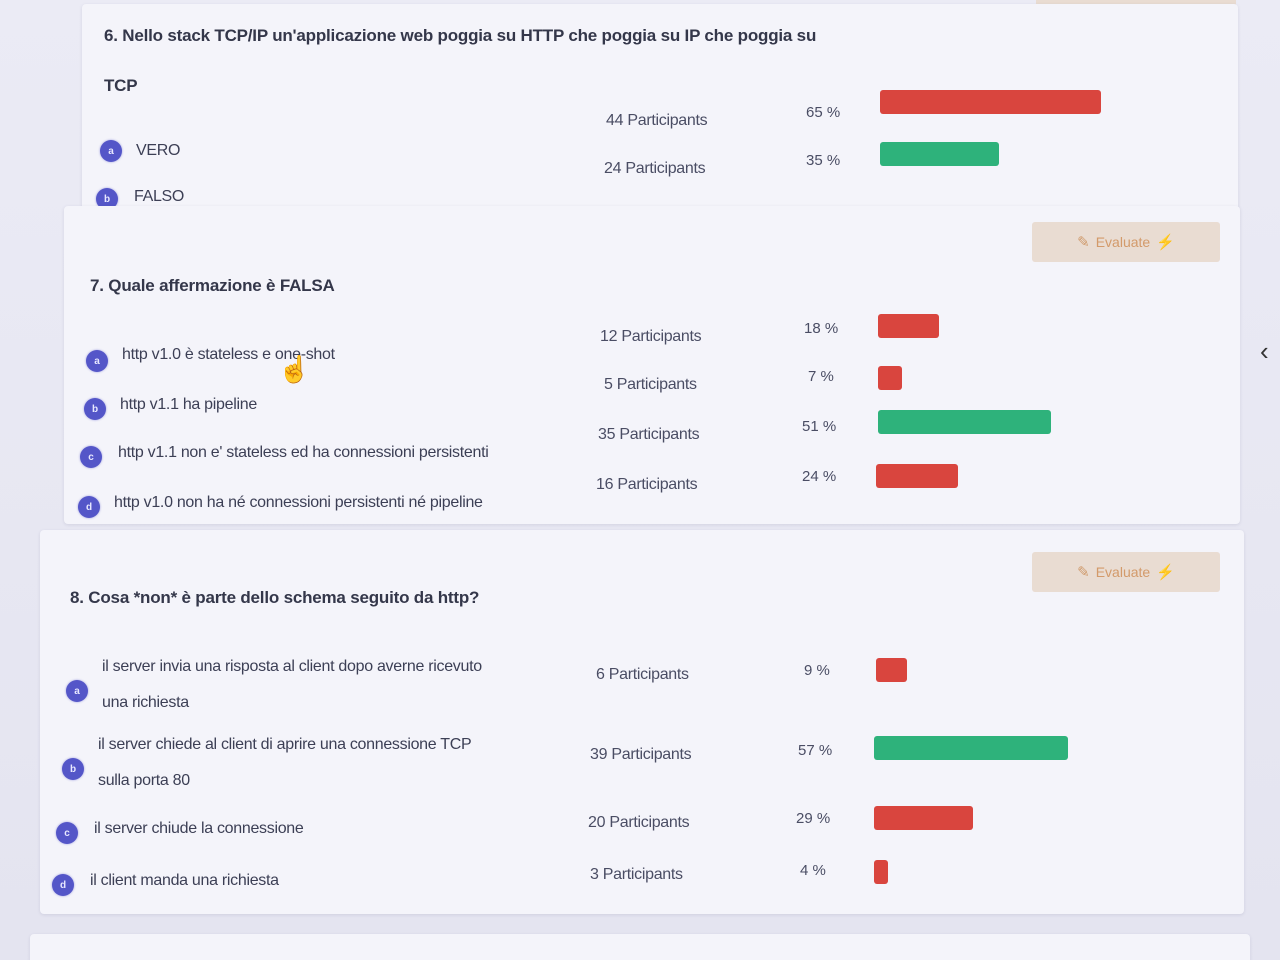 Image resolution: width=1280 pixels, height=960 pixels. What do you see at coordinates (657, 120) in the screenshot?
I see `participants-count: 44 Participants` at bounding box center [657, 120].